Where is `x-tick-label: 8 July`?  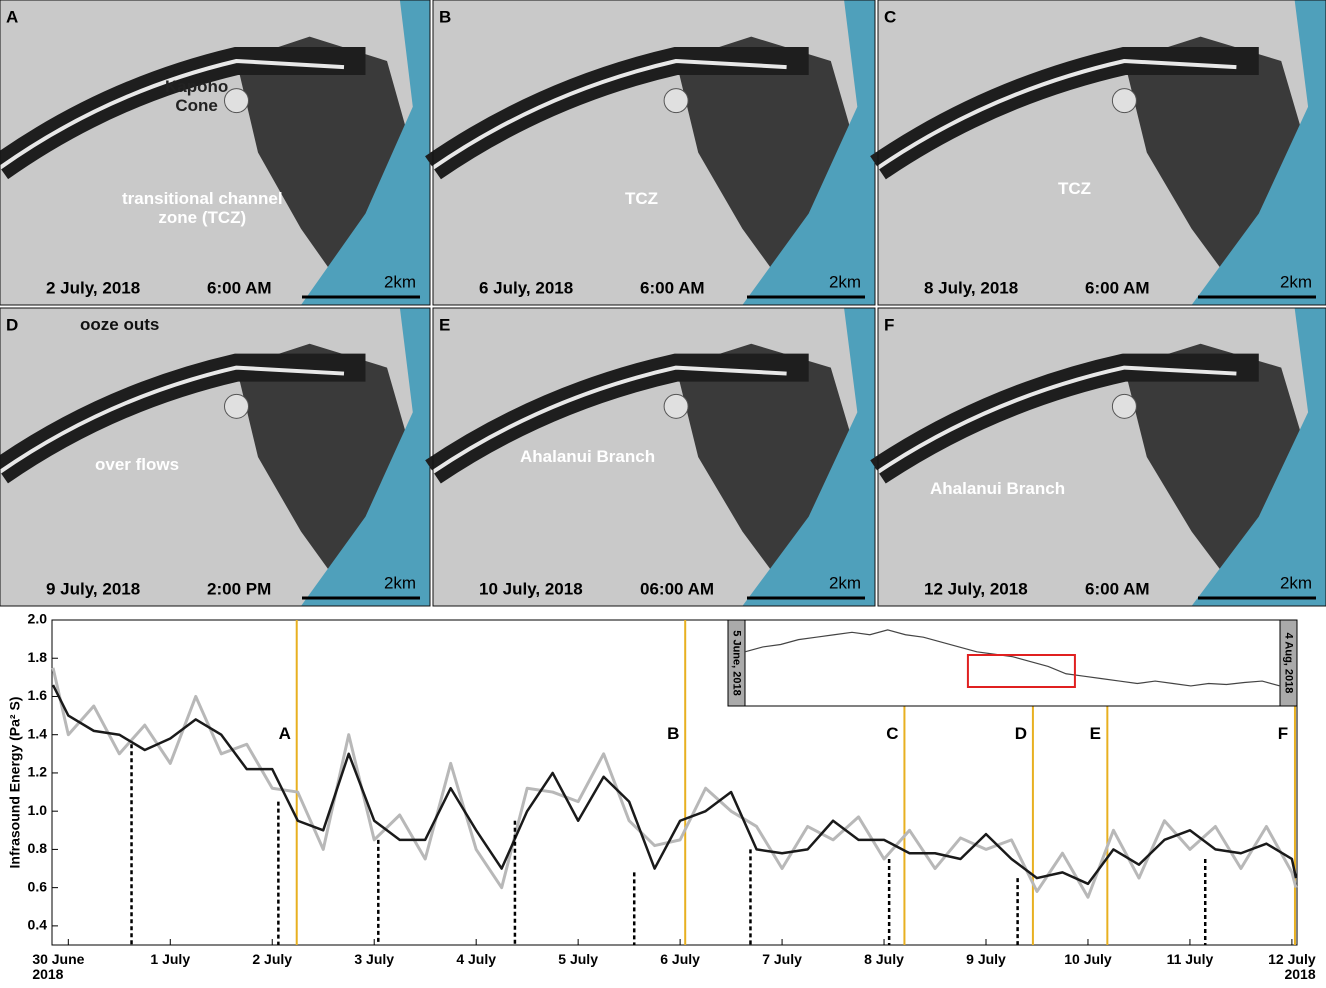
x-tick-label: 8 July is located at coordinates (884, 959).